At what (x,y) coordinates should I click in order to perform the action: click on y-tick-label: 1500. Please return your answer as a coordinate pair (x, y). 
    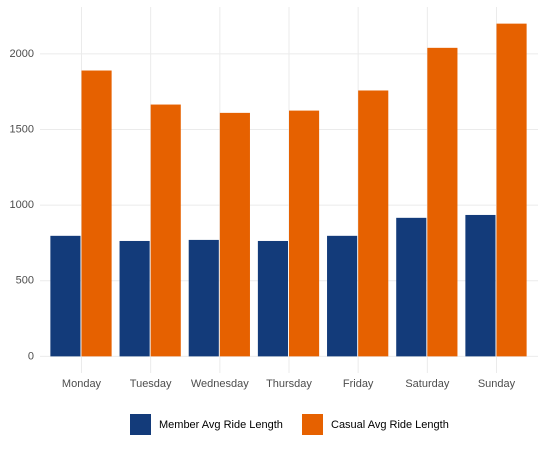
    Looking at the image, I should click on (22, 129).